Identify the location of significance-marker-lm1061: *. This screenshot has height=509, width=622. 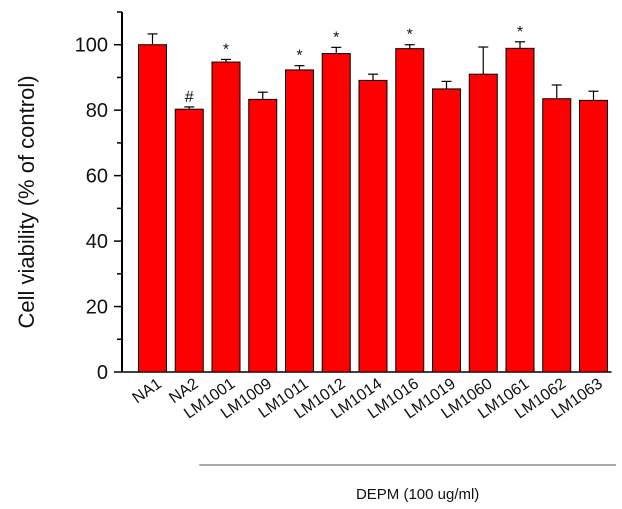
(520, 32).